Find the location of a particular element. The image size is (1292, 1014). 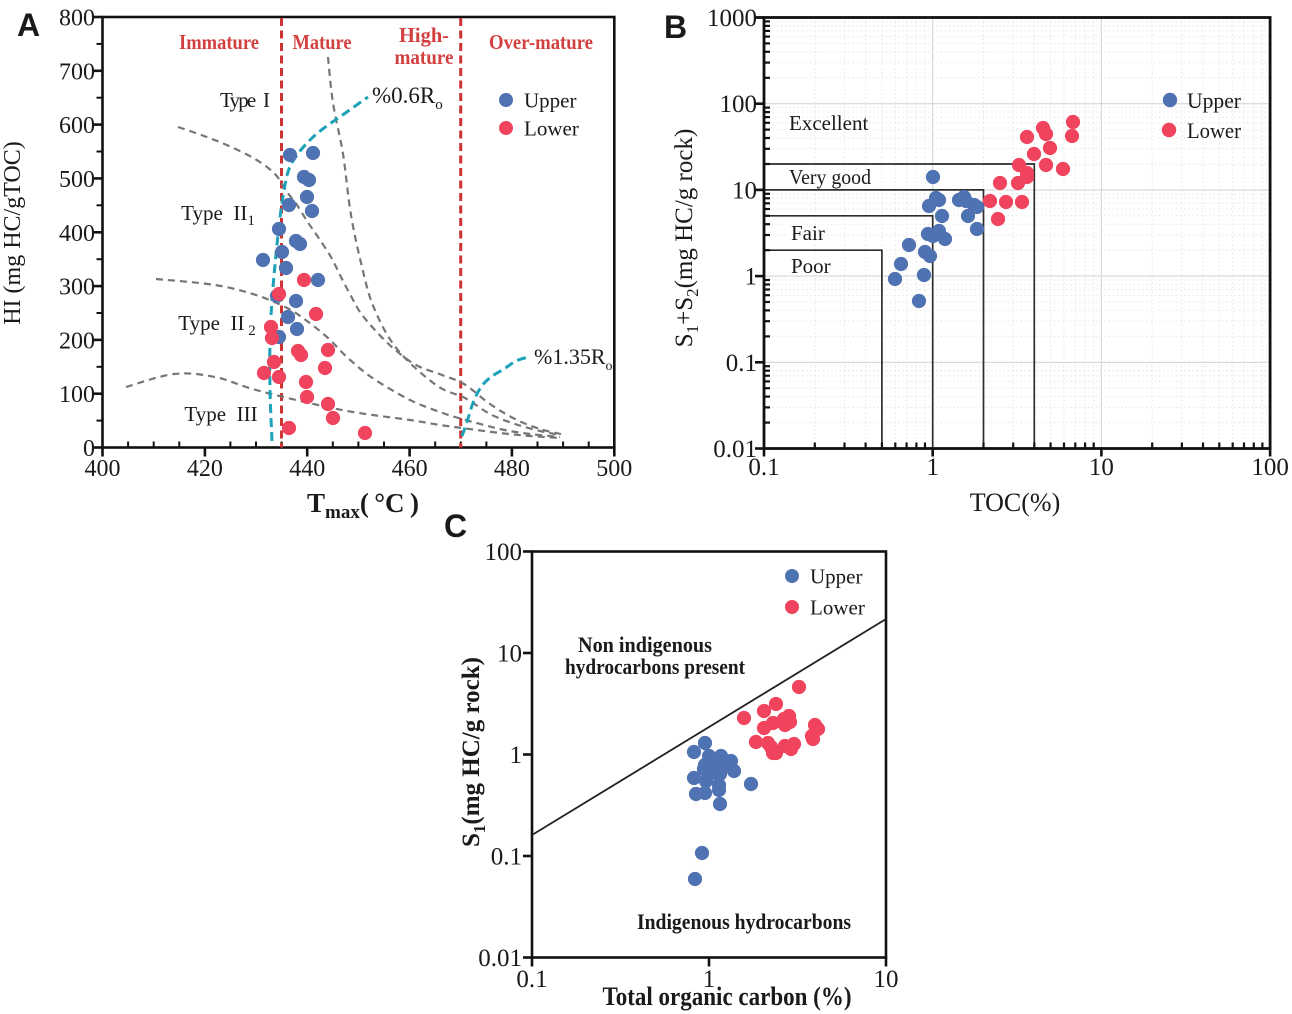

svg-text: 600 is located at coordinates (77, 126).